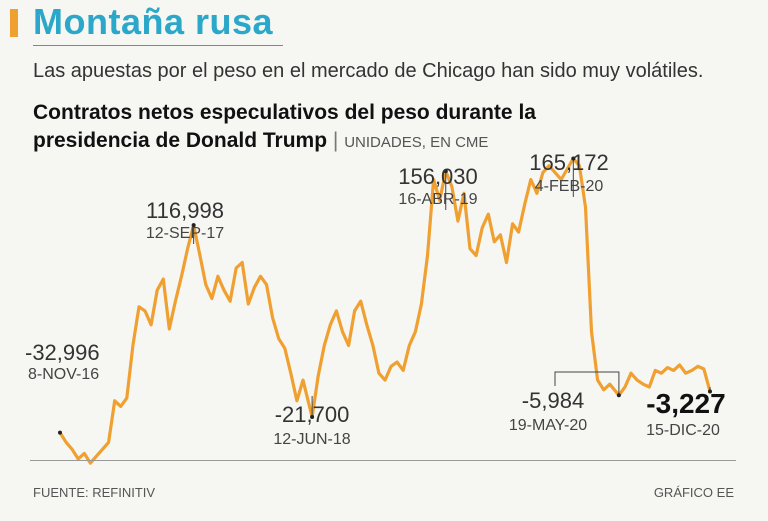 This screenshot has width=768, height=521. Describe the element at coordinates (312, 417) in the screenshot. I see `point-marker-jun18` at that location.